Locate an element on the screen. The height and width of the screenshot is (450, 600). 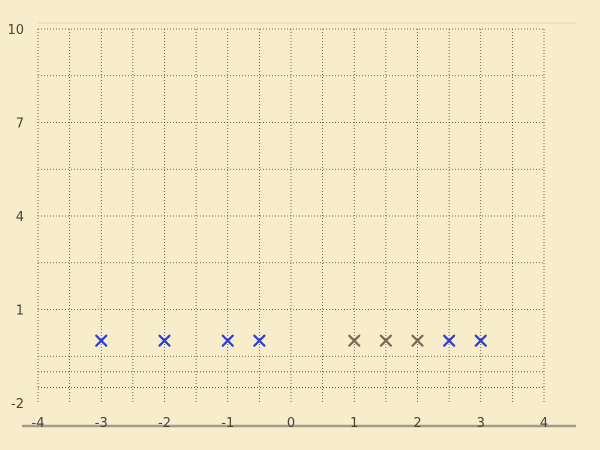
y-tick-label: 7 is located at coordinates (20, 124).